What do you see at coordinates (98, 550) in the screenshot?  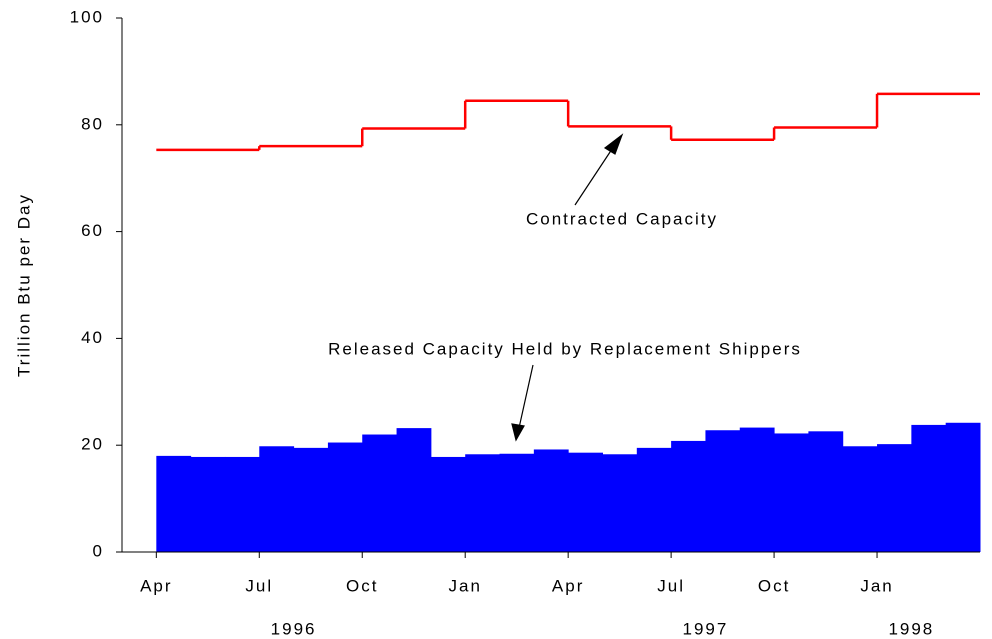 I see `y-tick-label: 0` at bounding box center [98, 550].